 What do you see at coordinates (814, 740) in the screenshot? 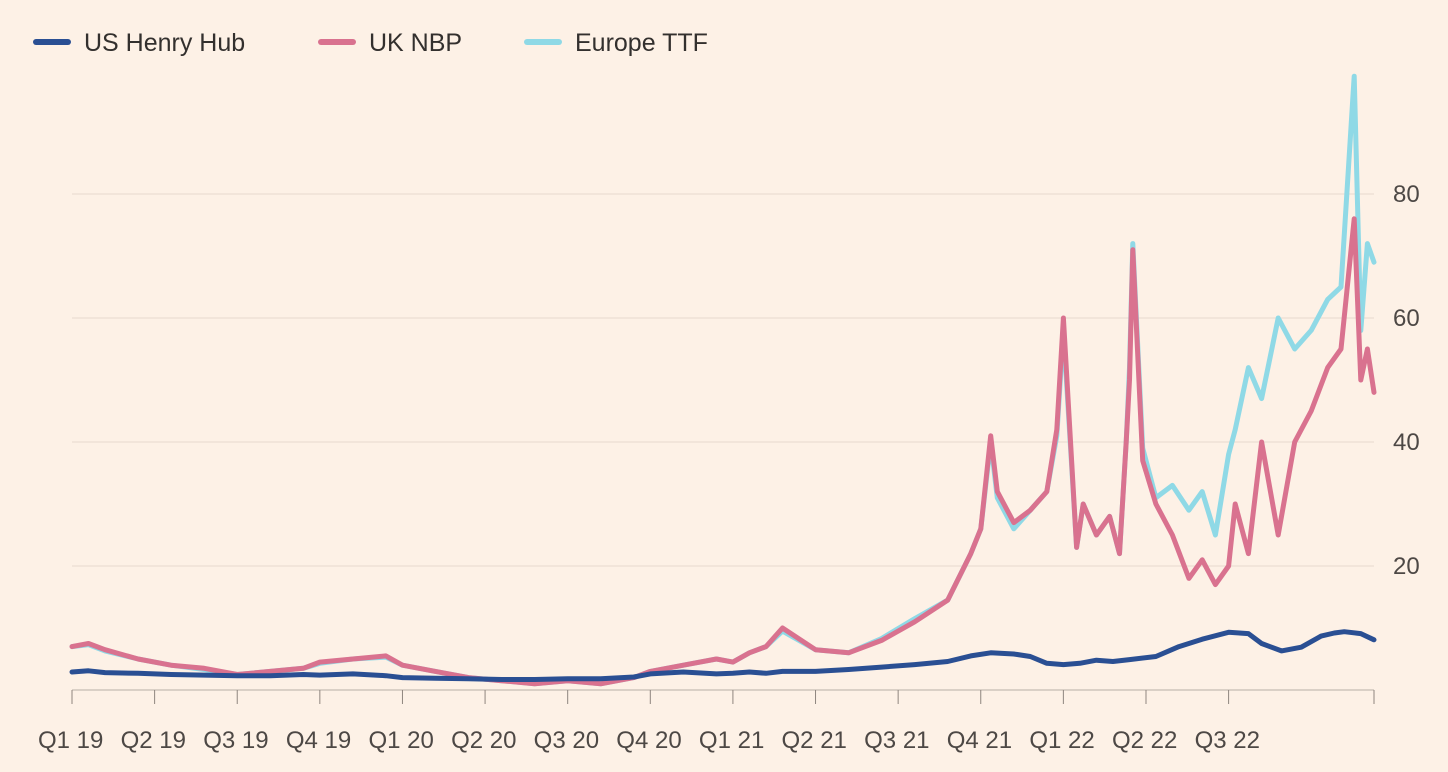
I see `x-tick-label: Q2 21` at bounding box center [814, 740].